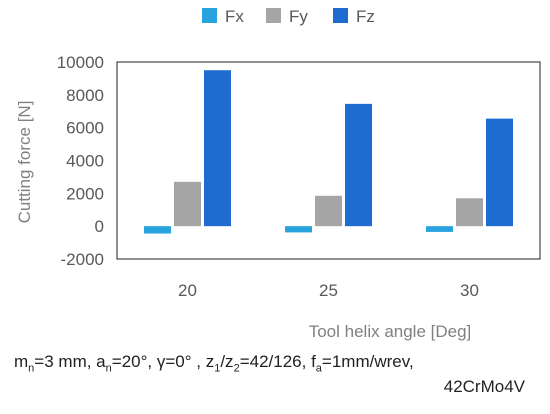  I want to click on x-axis-title: Tool helix angle [Deg], so click(390, 331).